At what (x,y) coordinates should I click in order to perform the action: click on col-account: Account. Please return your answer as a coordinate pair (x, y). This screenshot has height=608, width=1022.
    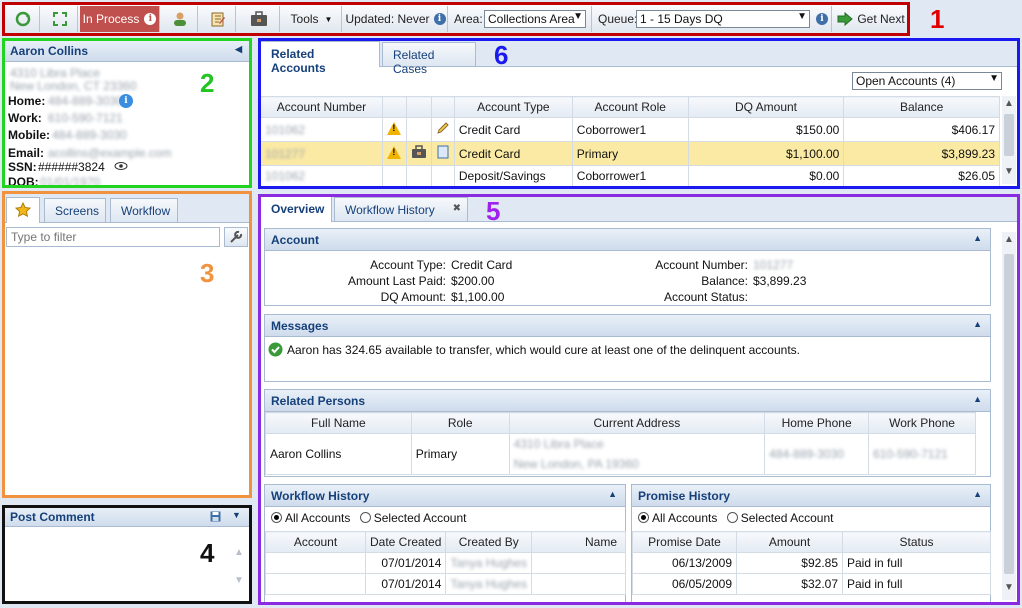
    Looking at the image, I should click on (315, 542).